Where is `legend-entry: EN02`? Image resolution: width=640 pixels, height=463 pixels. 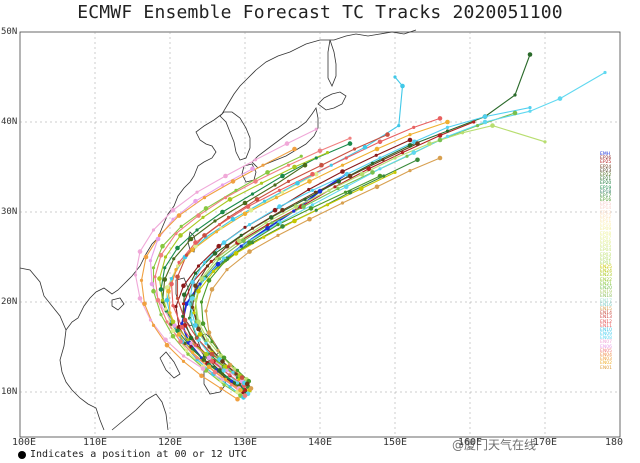 legend-entry: EN02 is located at coordinates (606, 364).